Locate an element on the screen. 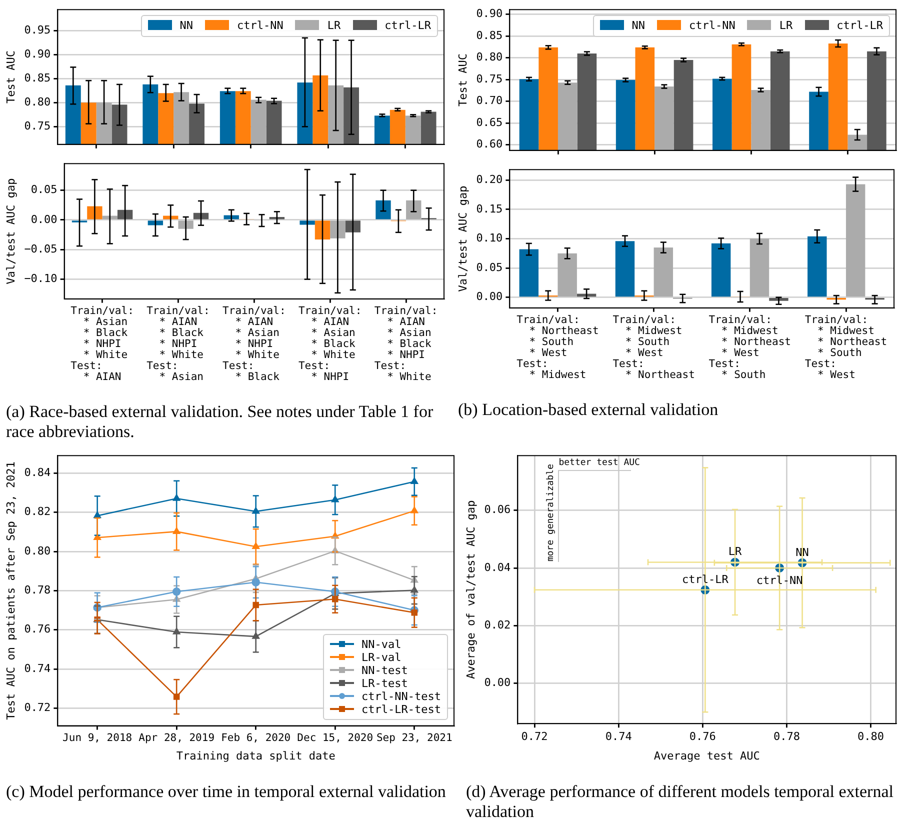 The height and width of the screenshot is (829, 902). text: (b) Location-based external validation is located at coordinates (589, 410).